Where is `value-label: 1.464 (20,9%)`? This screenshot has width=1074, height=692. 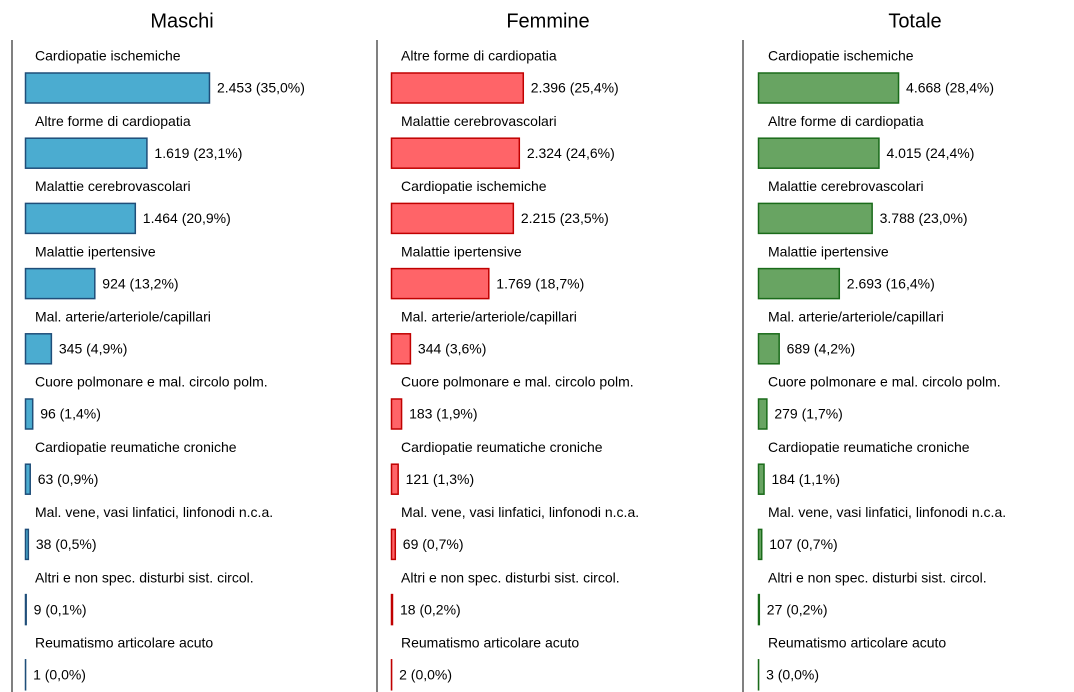 value-label: 1.464 (20,9%) is located at coordinates (187, 218).